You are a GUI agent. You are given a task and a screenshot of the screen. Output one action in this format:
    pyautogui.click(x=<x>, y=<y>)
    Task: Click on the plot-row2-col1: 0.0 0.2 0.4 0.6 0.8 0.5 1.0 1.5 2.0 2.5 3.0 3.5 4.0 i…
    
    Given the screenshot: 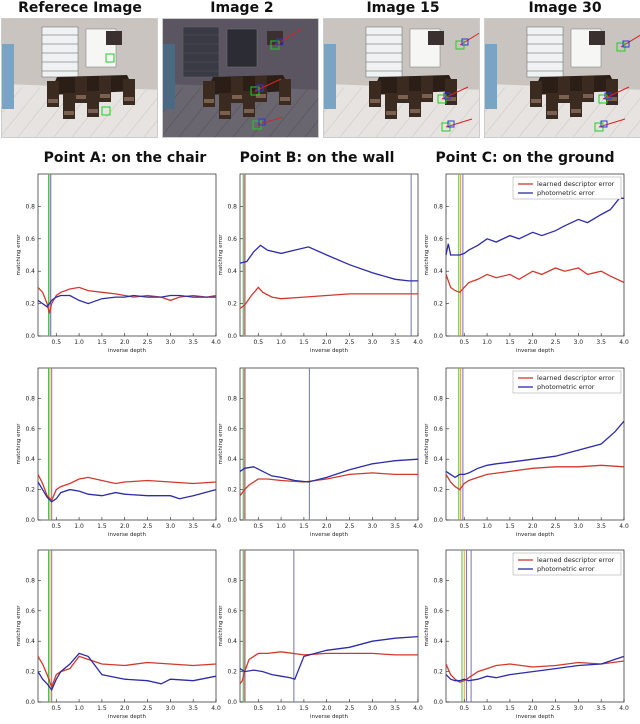 What is the action you would take?
    pyautogui.click(x=116, y=452)
    